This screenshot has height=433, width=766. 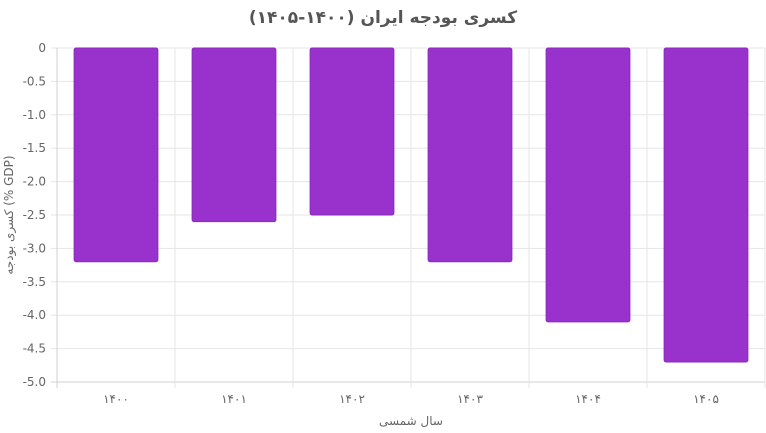 What do you see at coordinates (383, 18) in the screenshot?
I see `chart-title: کسری بودجه ایران (۱۴۰۰-۱۴۰۵)` at bounding box center [383, 18].